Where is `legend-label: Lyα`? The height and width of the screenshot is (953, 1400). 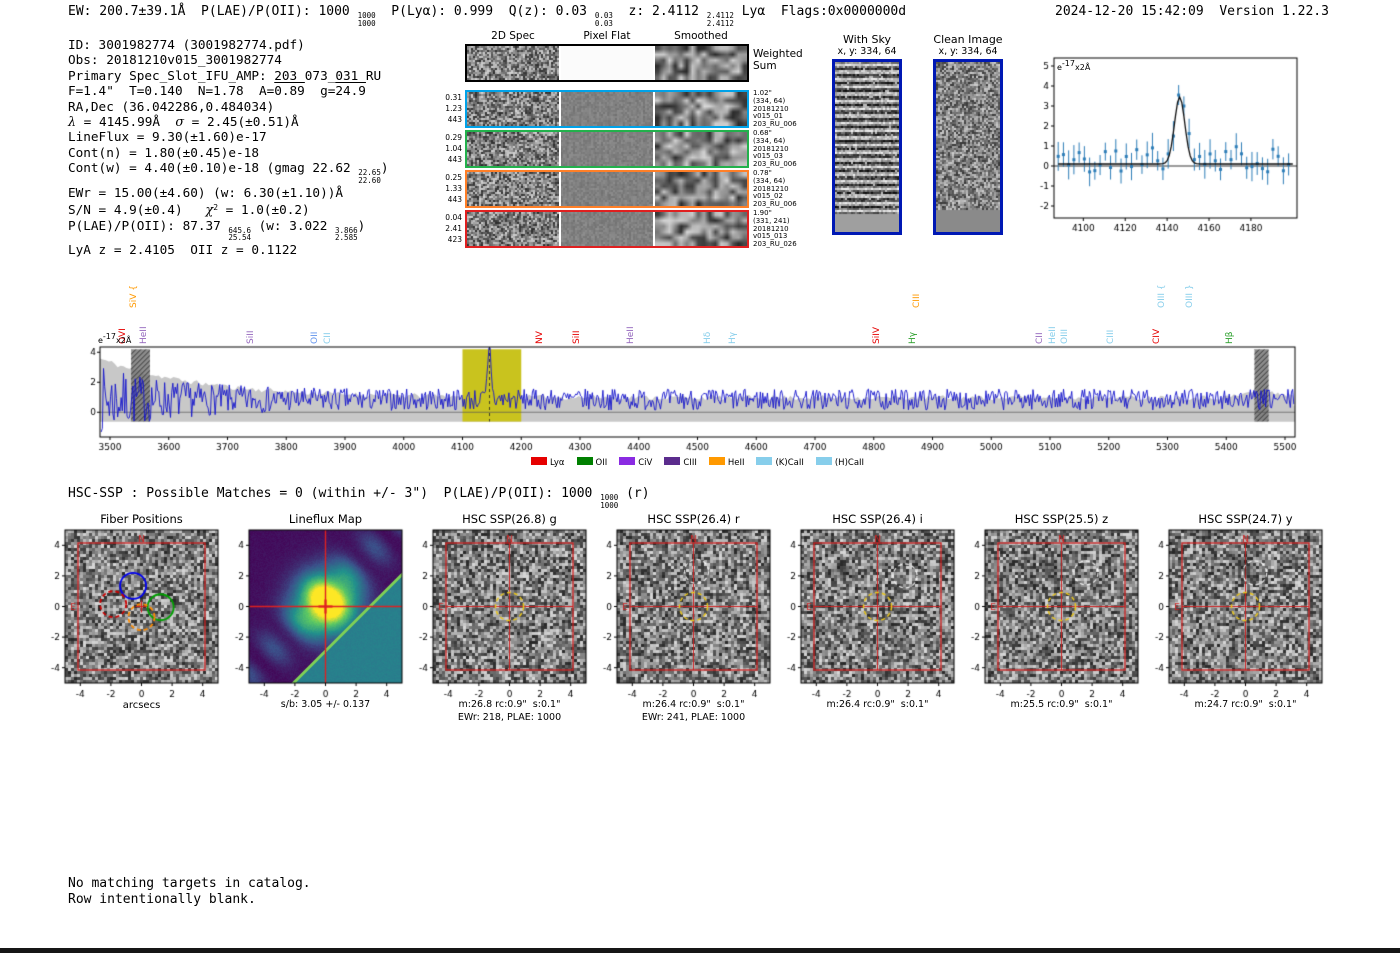 legend-label: Lyα is located at coordinates (557, 463).